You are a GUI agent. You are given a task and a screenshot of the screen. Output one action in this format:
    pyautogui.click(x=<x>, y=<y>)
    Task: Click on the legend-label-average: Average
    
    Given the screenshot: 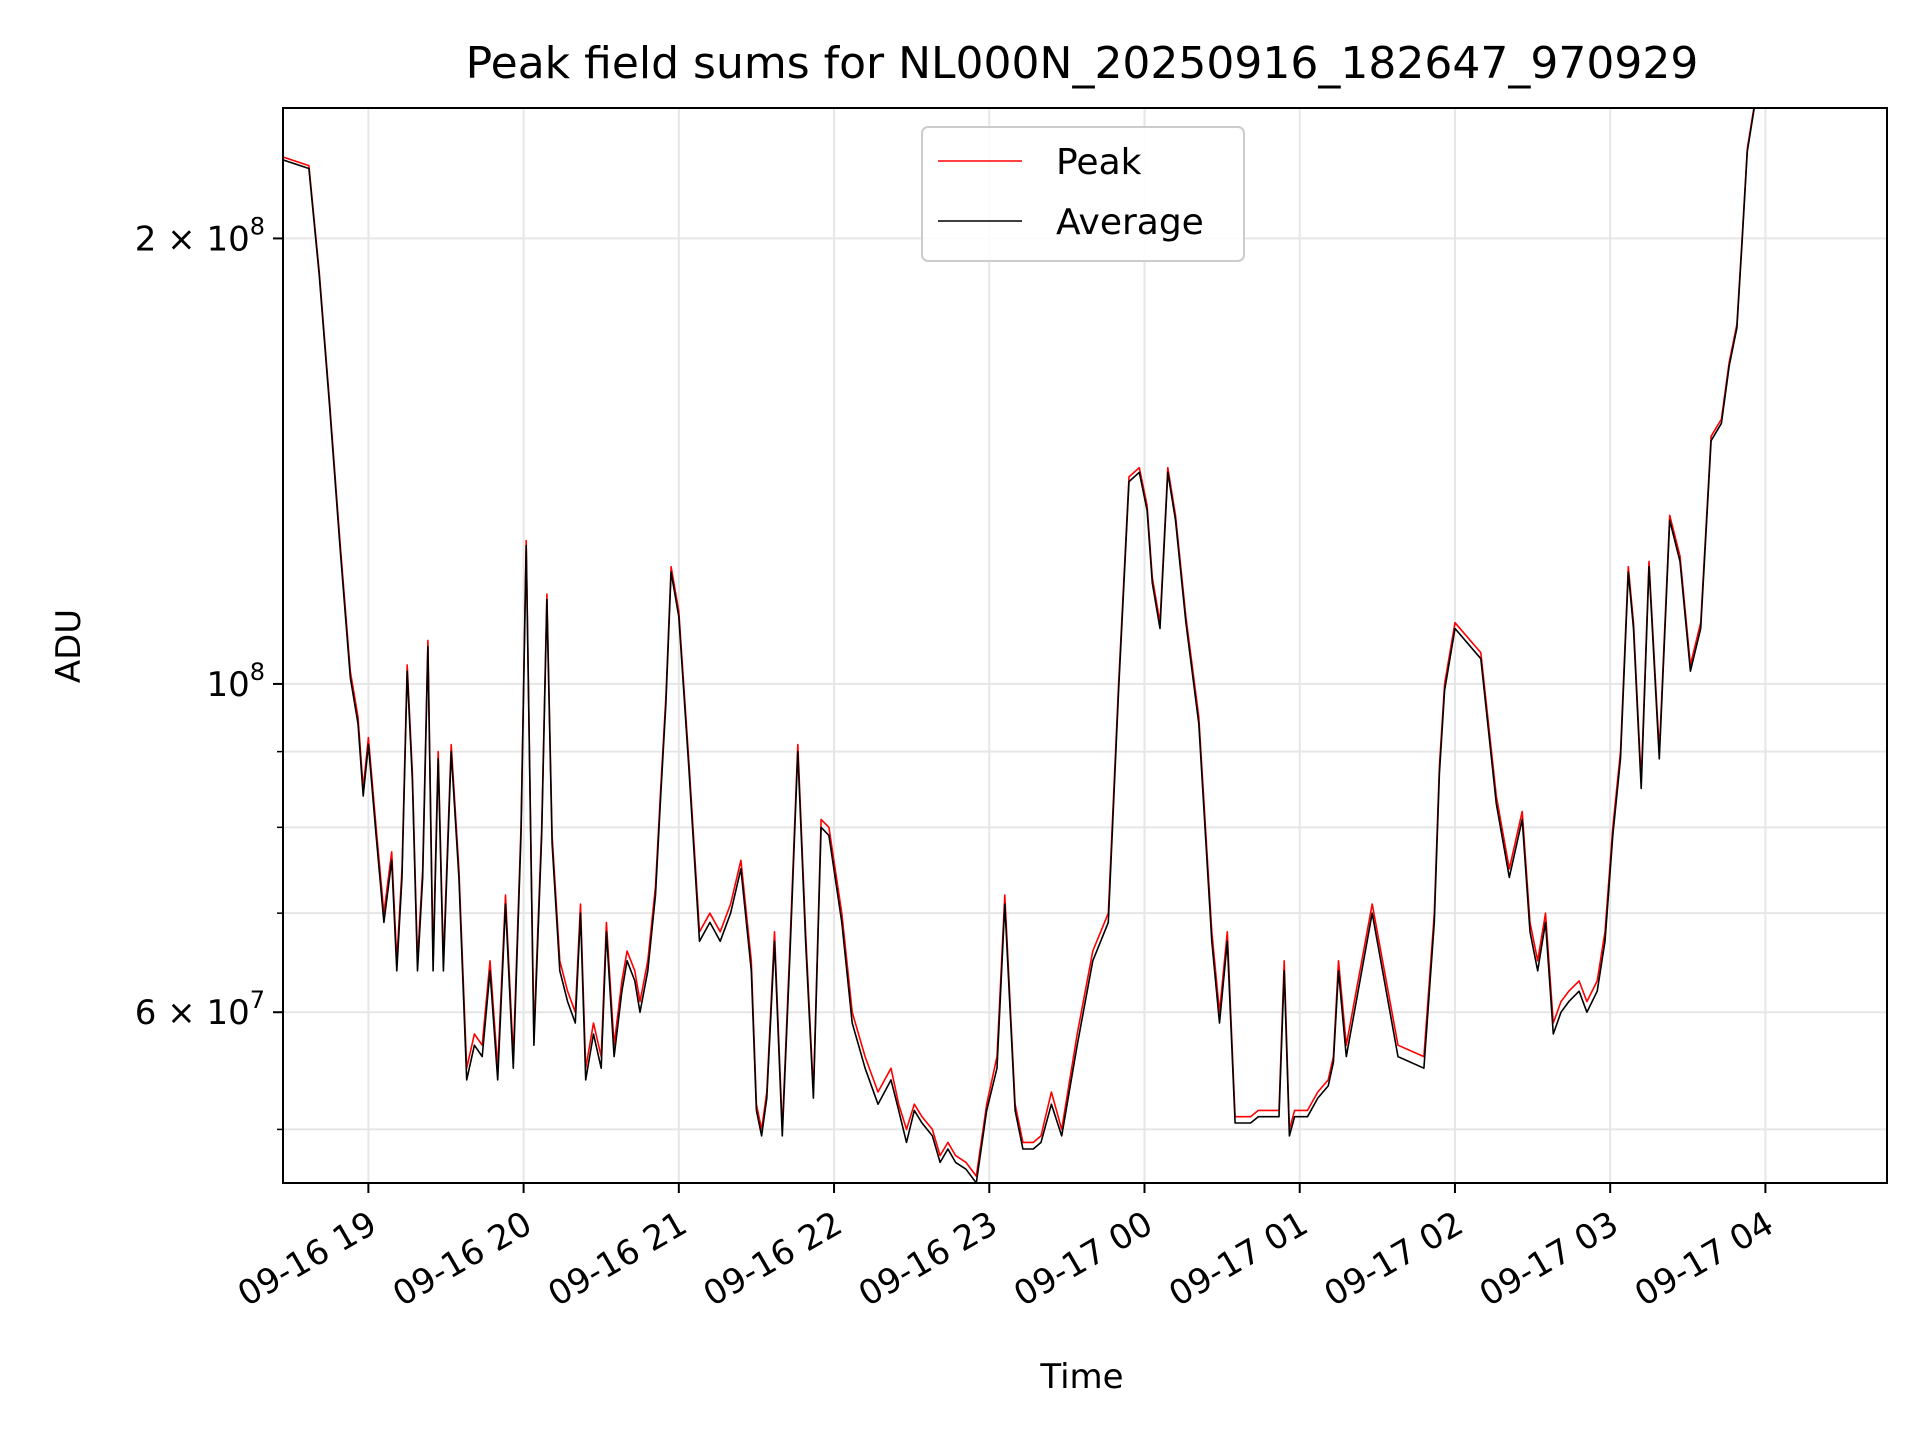 What is the action you would take?
    pyautogui.click(x=1130, y=222)
    